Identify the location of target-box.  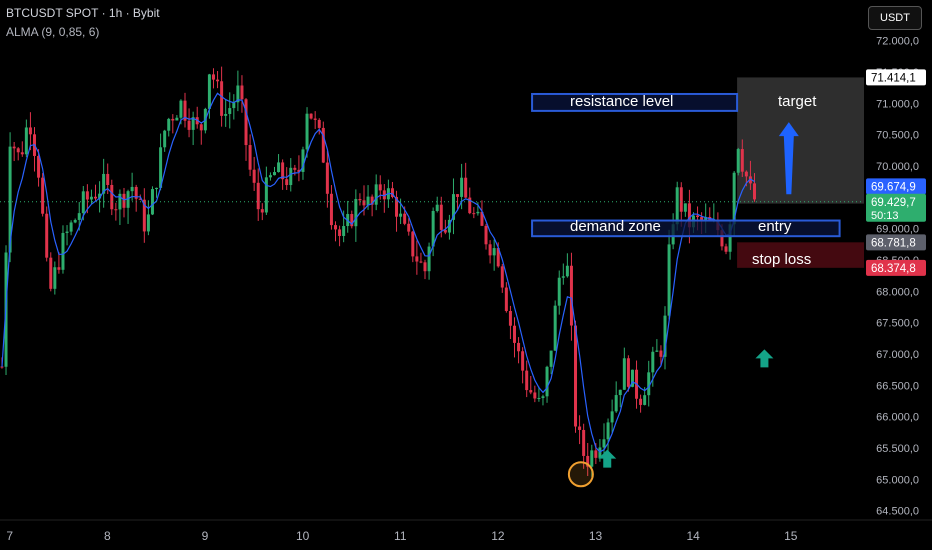
(800, 140).